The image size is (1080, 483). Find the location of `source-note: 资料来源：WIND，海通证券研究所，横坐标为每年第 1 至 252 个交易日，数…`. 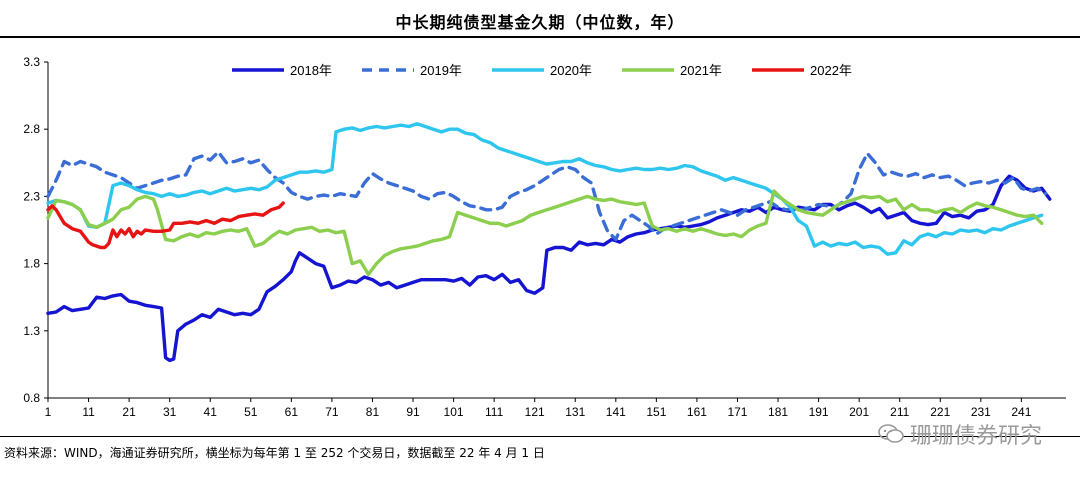

source-note: 资料来源：WIND，海通证券研究所，横坐标为每年第 1 至 252 个交易日，数… is located at coordinates (274, 453).